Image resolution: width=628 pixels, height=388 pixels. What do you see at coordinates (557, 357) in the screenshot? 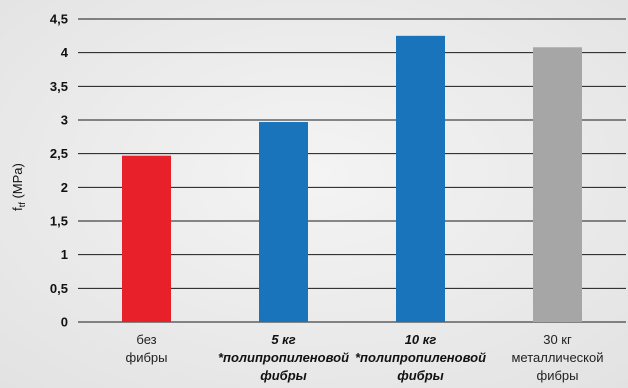
I see `x-tick-label: 30 кг металлической фибры` at bounding box center [557, 357].